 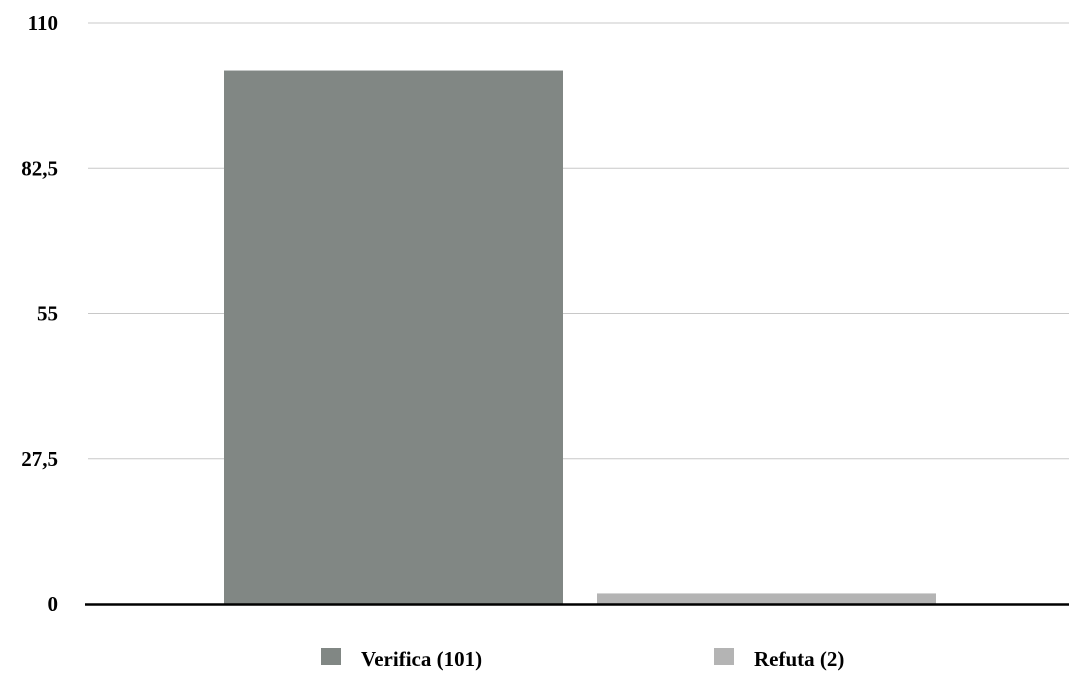 I want to click on y-tick-label: 110, so click(x=43, y=23).